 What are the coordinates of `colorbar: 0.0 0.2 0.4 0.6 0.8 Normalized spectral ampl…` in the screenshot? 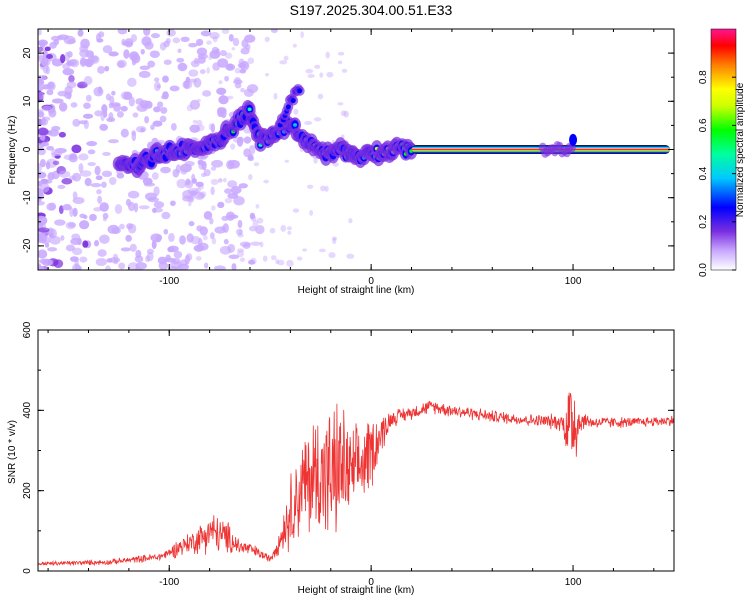 It's located at (722, 152).